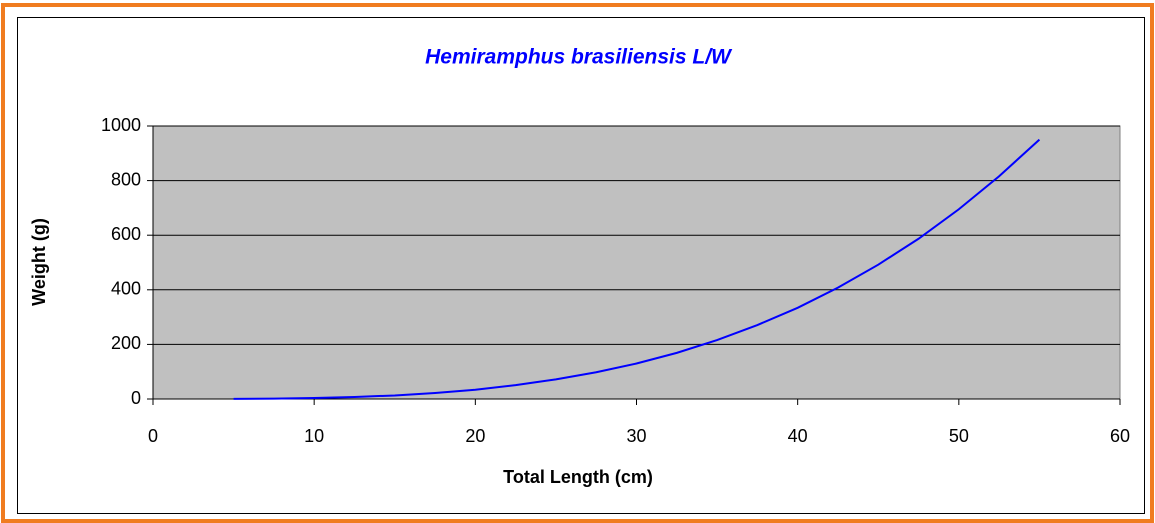 Image resolution: width=1155 pixels, height=523 pixels. I want to click on x-tick-label: 10, so click(314, 436).